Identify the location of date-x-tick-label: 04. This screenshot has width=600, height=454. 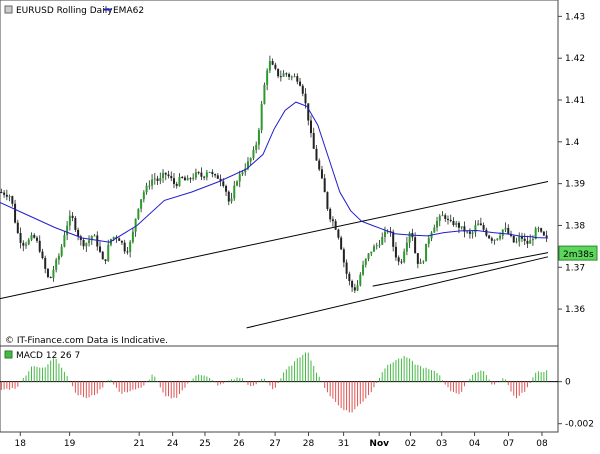
(475, 444).